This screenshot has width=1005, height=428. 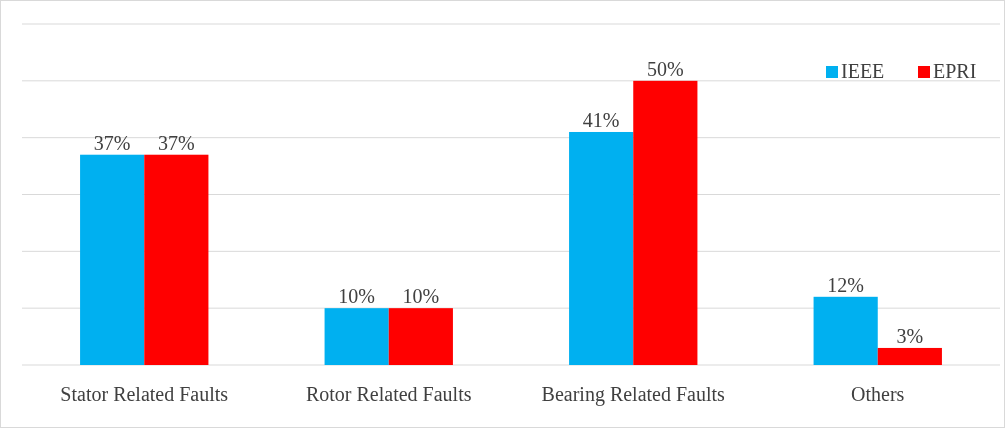 I want to click on x-tick-label: Stator Related Faults, so click(x=144, y=394).